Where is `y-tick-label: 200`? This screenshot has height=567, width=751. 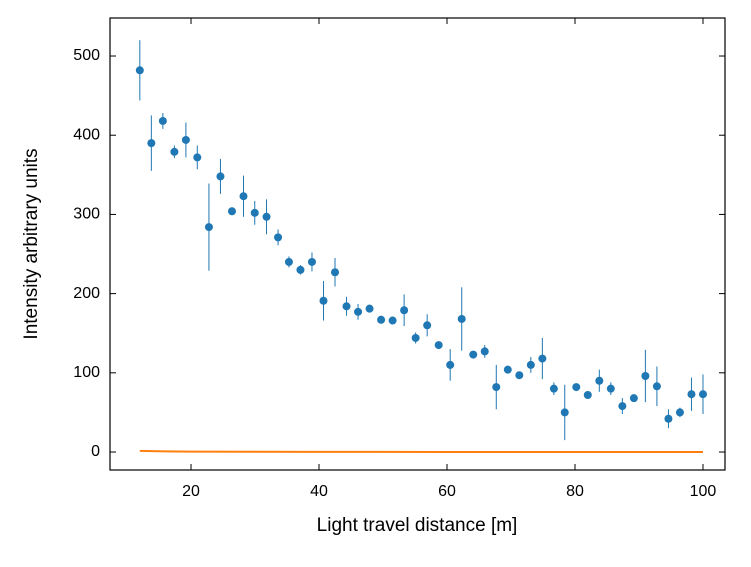
y-tick-label: 200 is located at coordinates (86, 293).